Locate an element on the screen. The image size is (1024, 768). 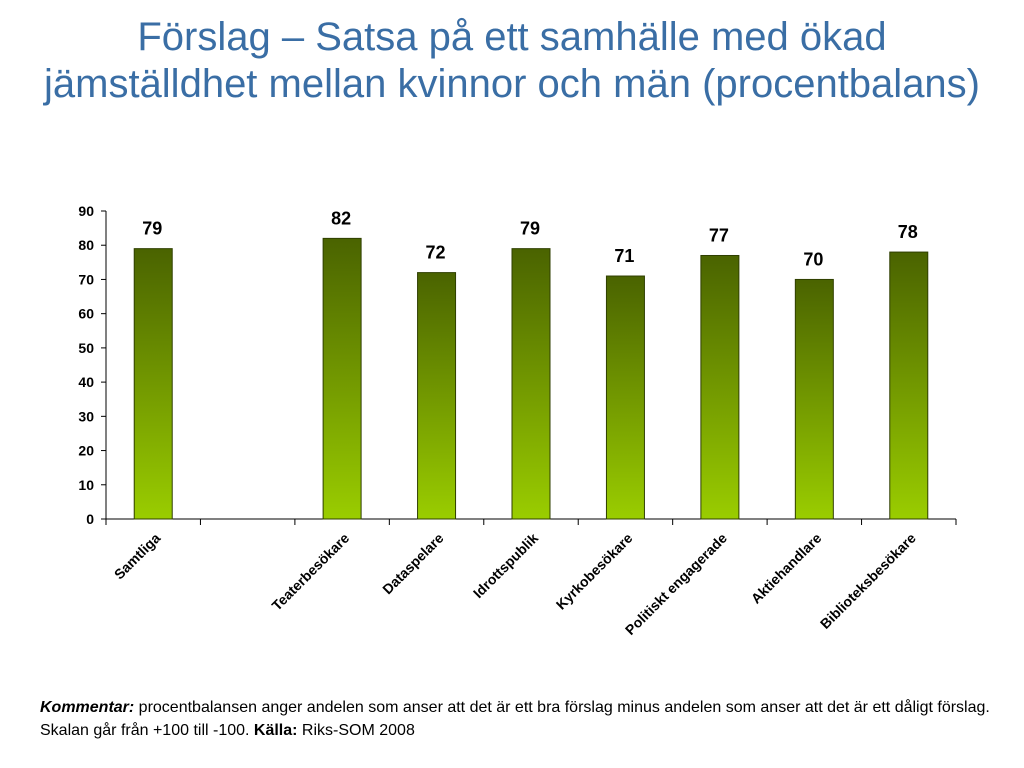
data-label: 77 is located at coordinates (719, 235).